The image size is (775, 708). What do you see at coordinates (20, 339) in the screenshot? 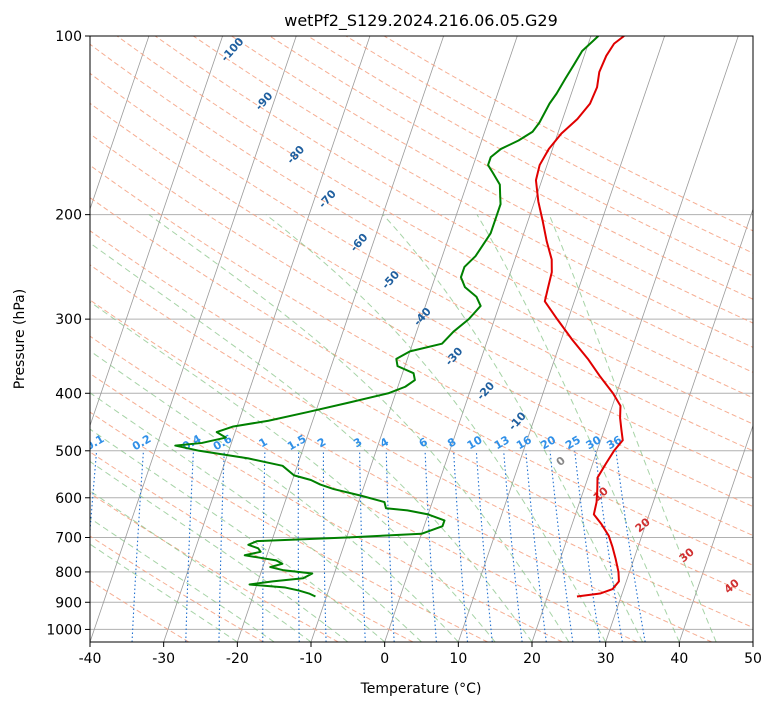
I see `y-axis-label: Pressure (hPa)` at bounding box center [20, 339].